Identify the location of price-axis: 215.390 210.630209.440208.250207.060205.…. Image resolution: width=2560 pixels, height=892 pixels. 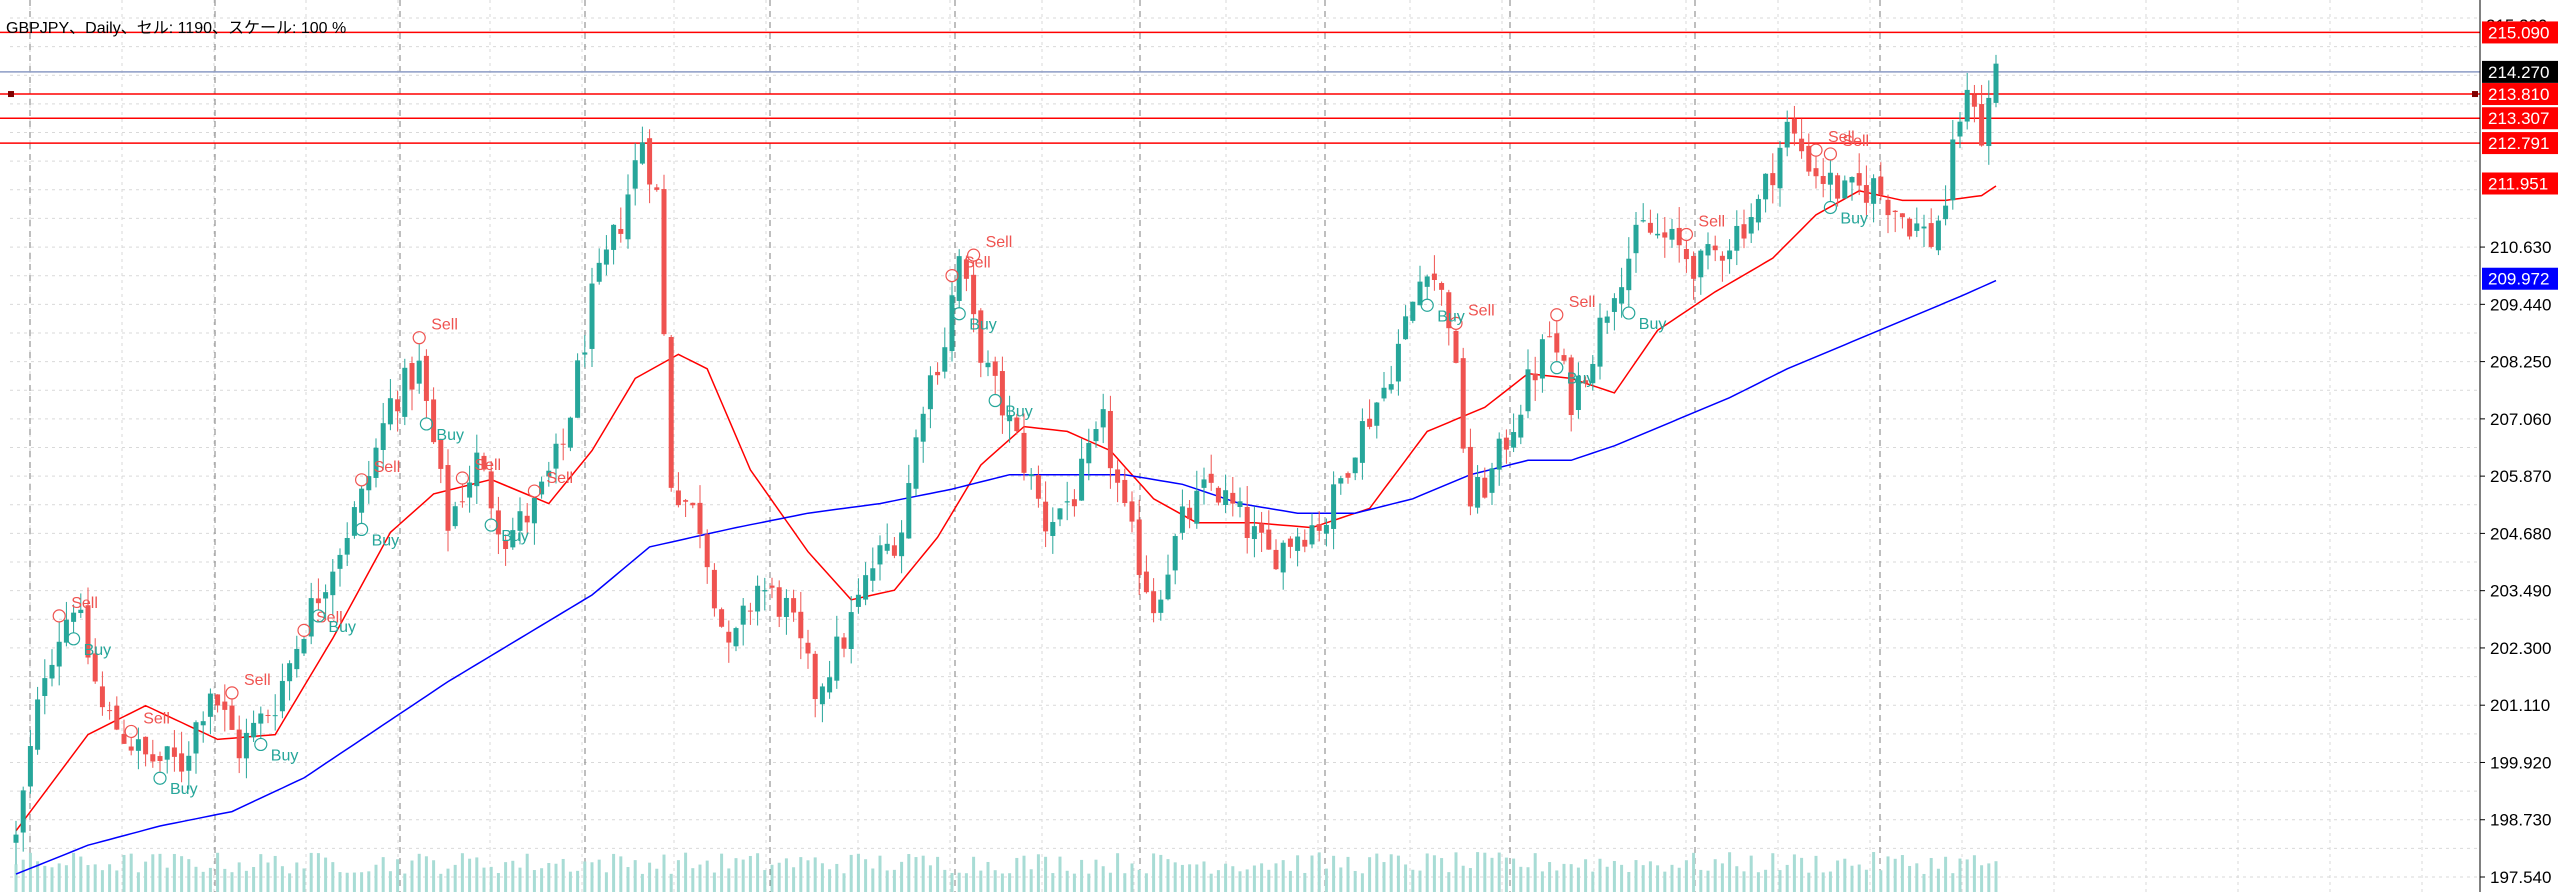
(2518, 446).